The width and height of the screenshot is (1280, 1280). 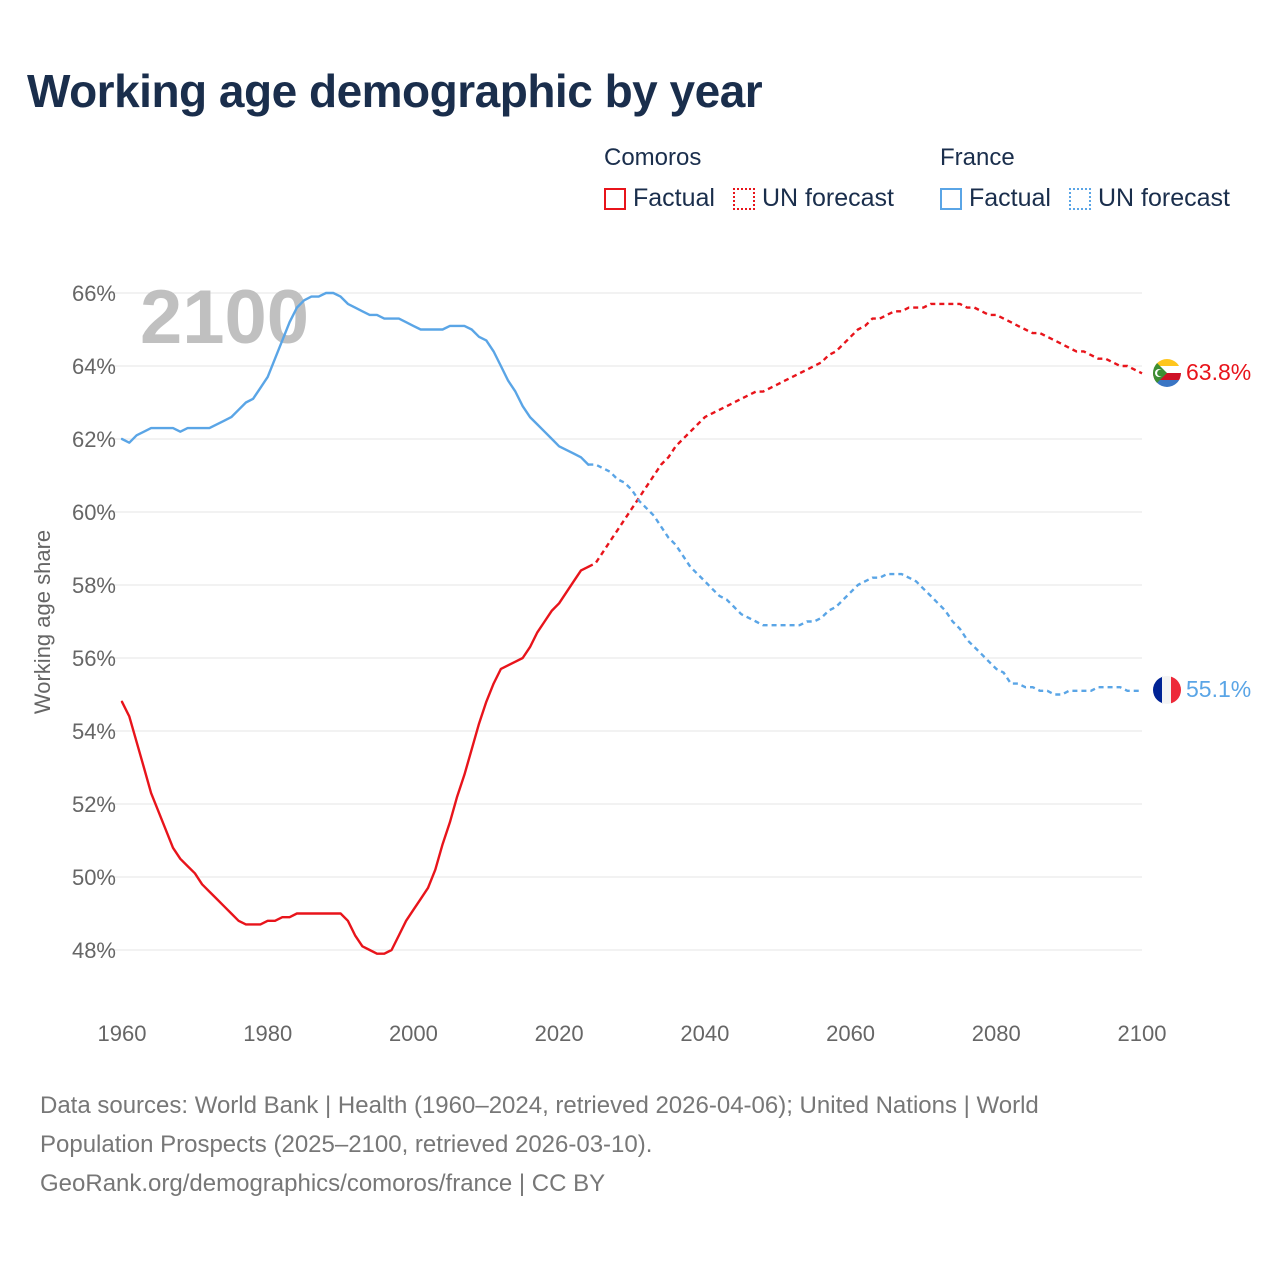 What do you see at coordinates (1094, 178) in the screenshot?
I see `legend-group-france: France Factual UN forecast` at bounding box center [1094, 178].